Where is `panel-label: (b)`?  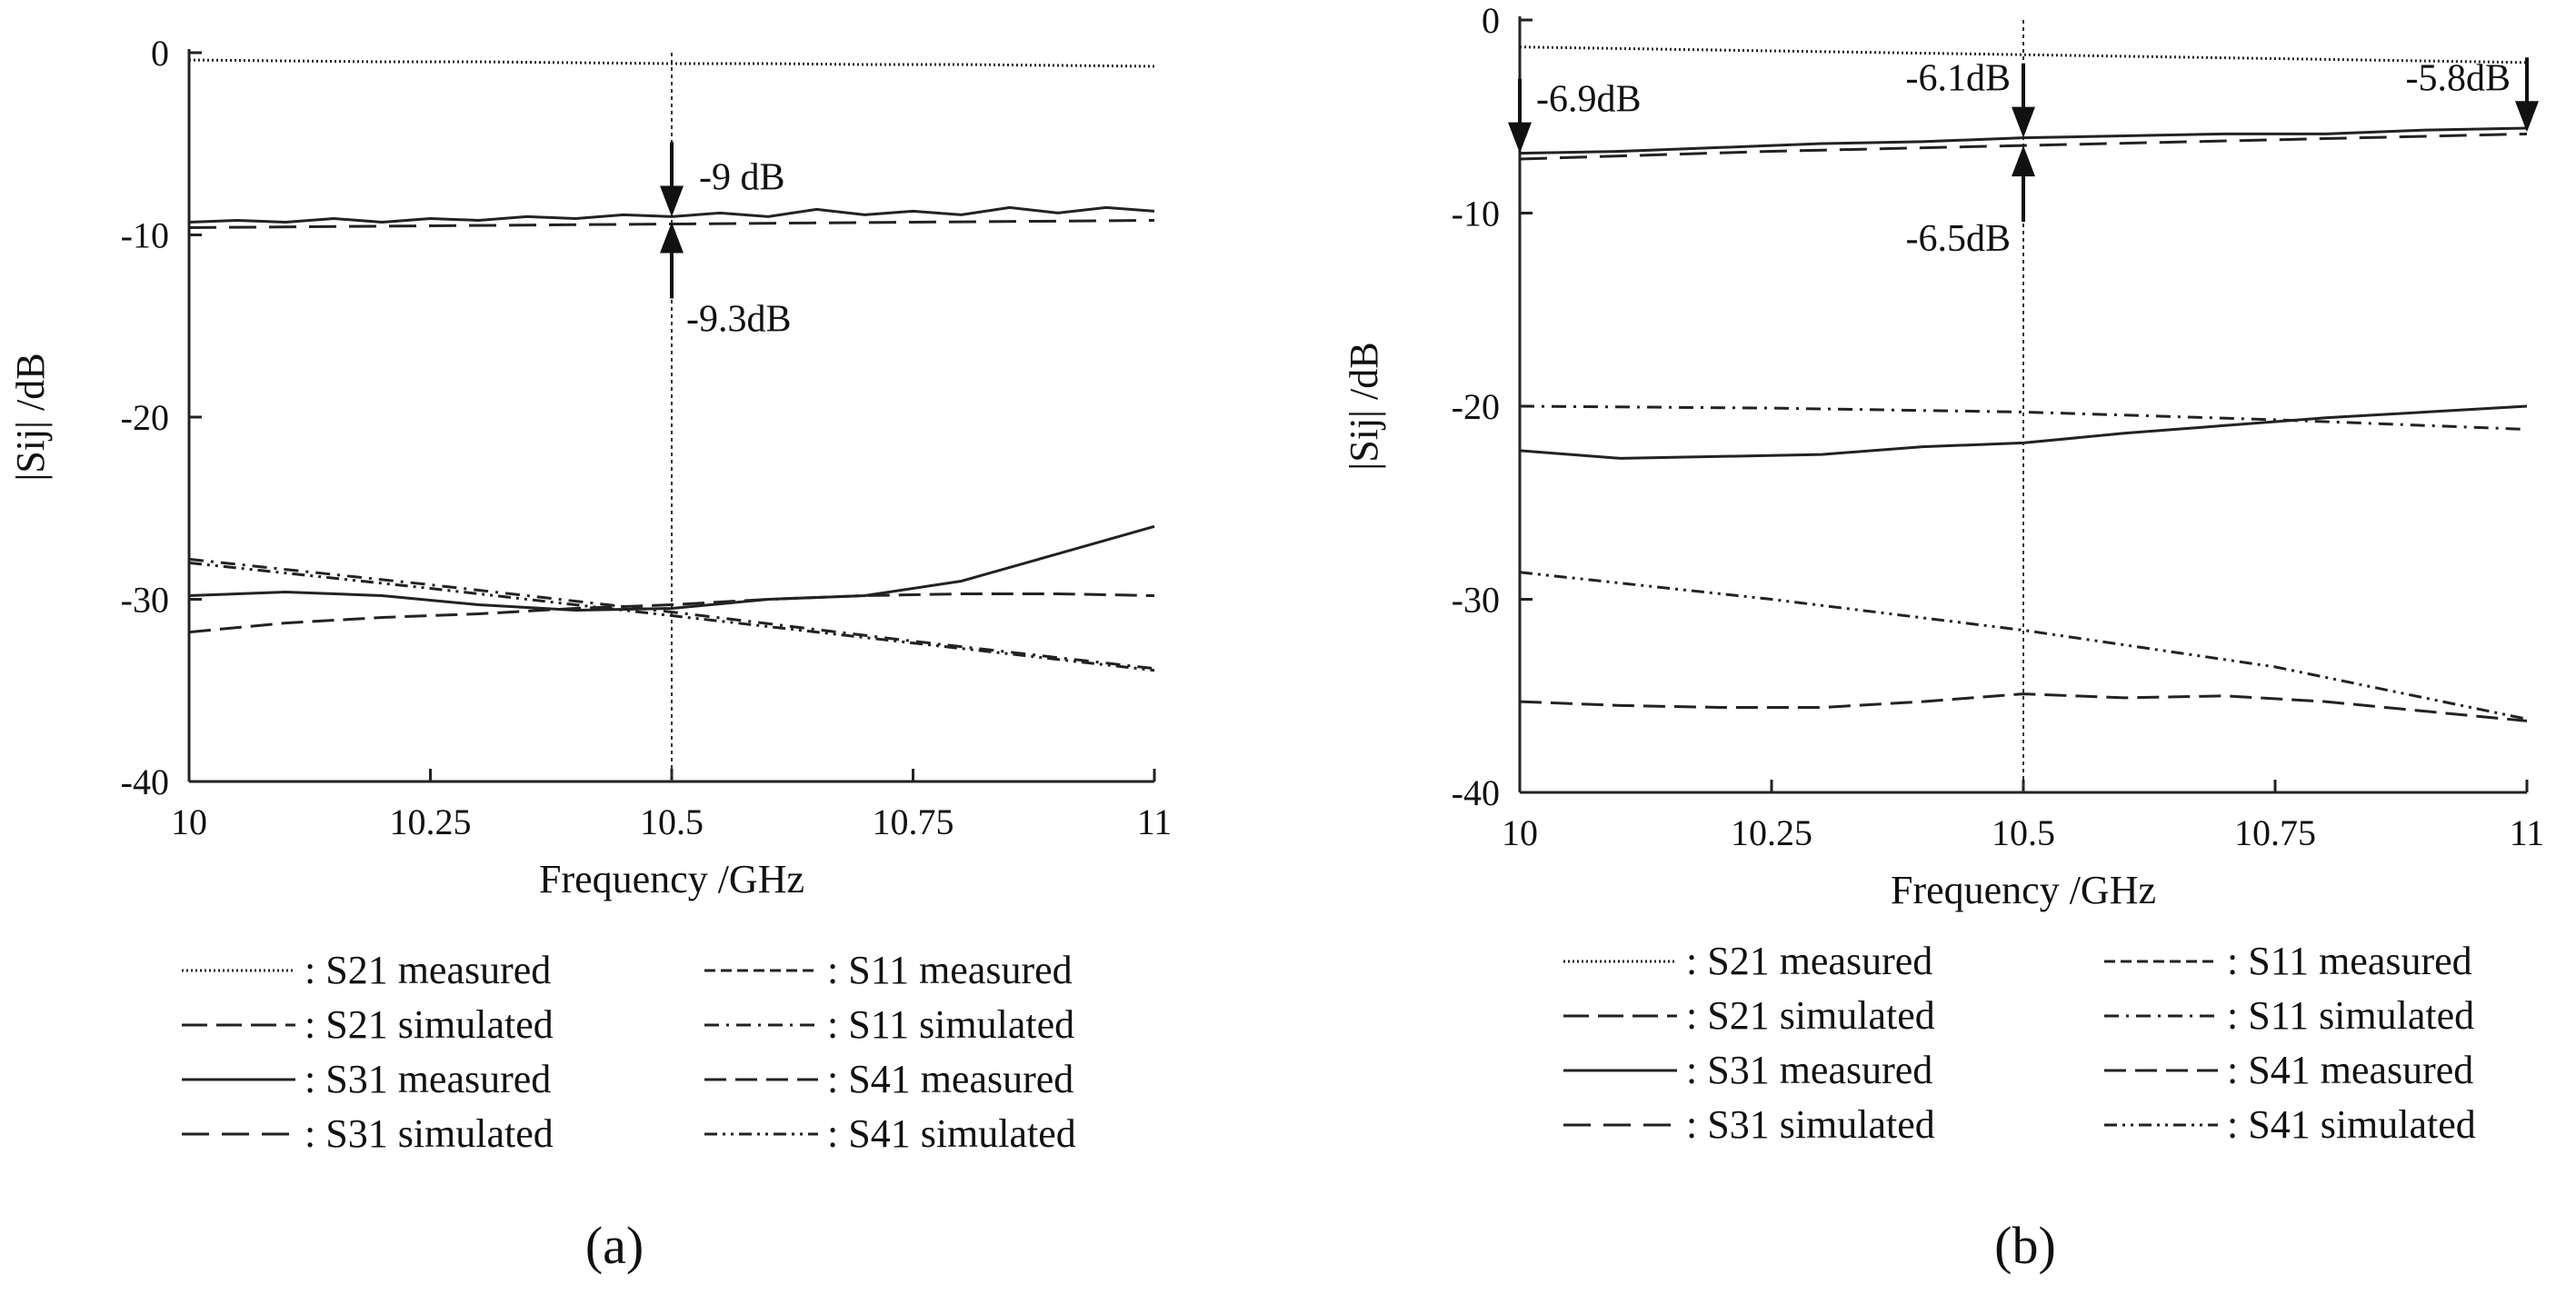 panel-label: (b) is located at coordinates (2025, 1245).